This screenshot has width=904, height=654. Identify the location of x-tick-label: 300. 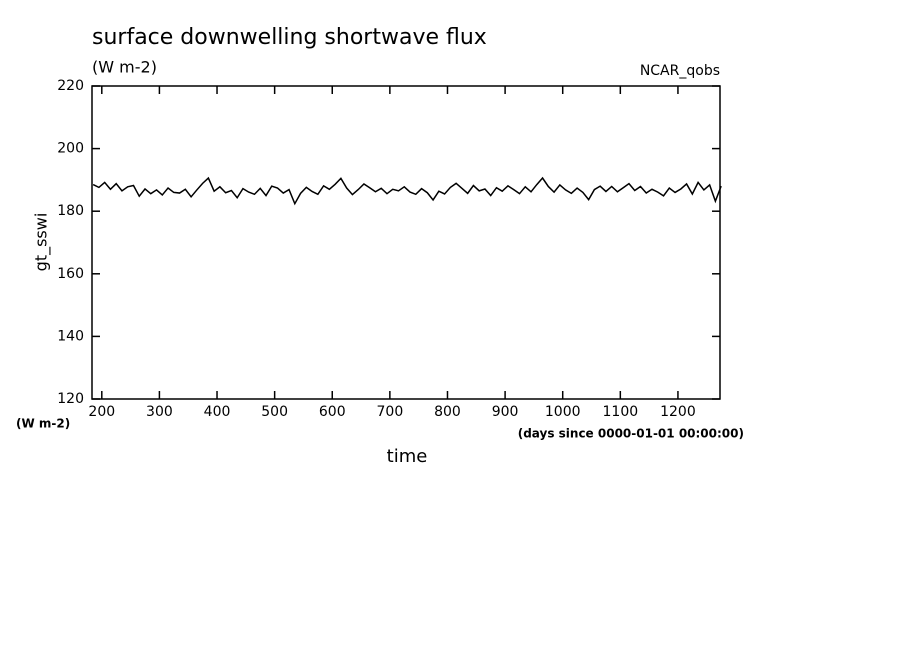
(159, 412).